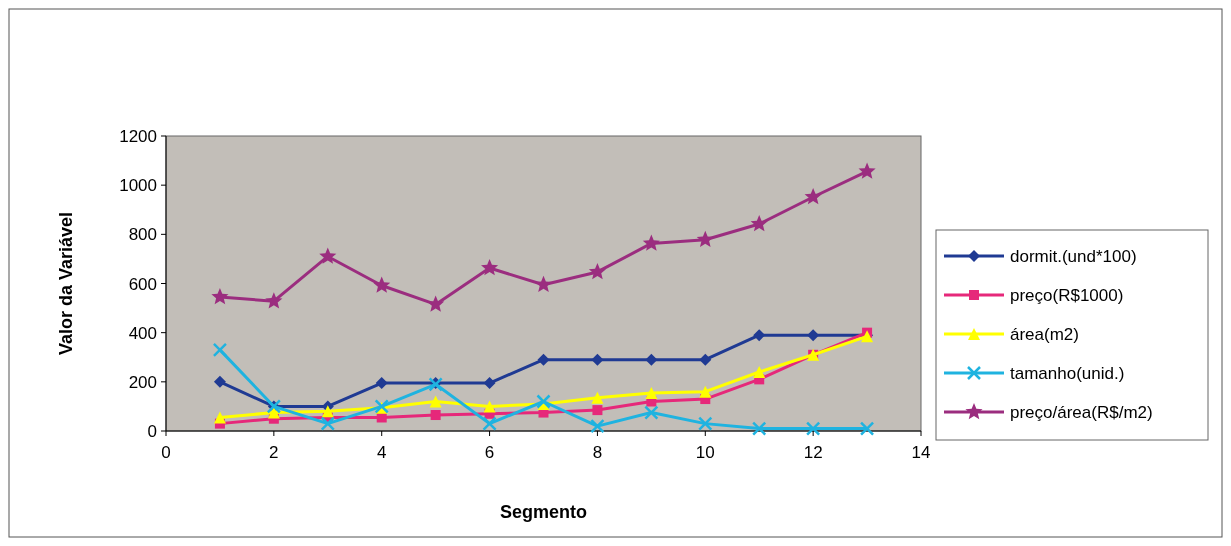 The width and height of the screenshot is (1231, 546). I want to click on y-tick-label: 200, so click(142, 382).